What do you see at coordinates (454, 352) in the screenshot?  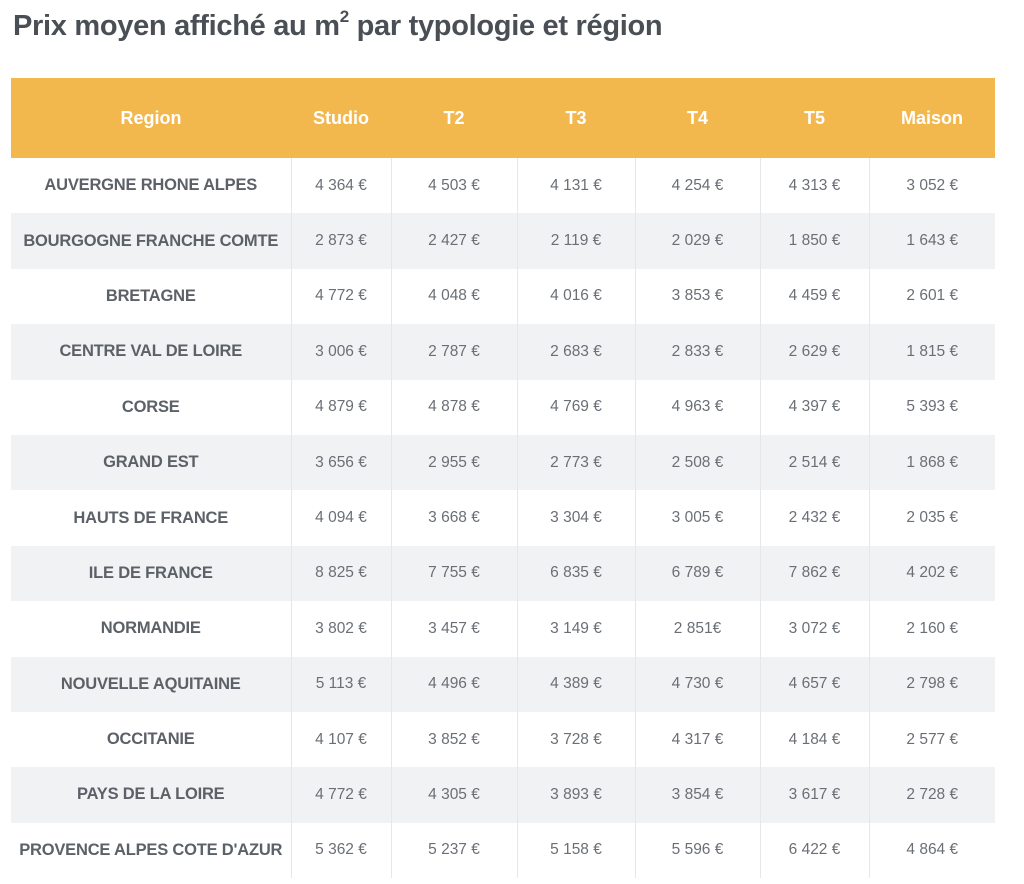 I see `t2-cell: 2 787 €` at bounding box center [454, 352].